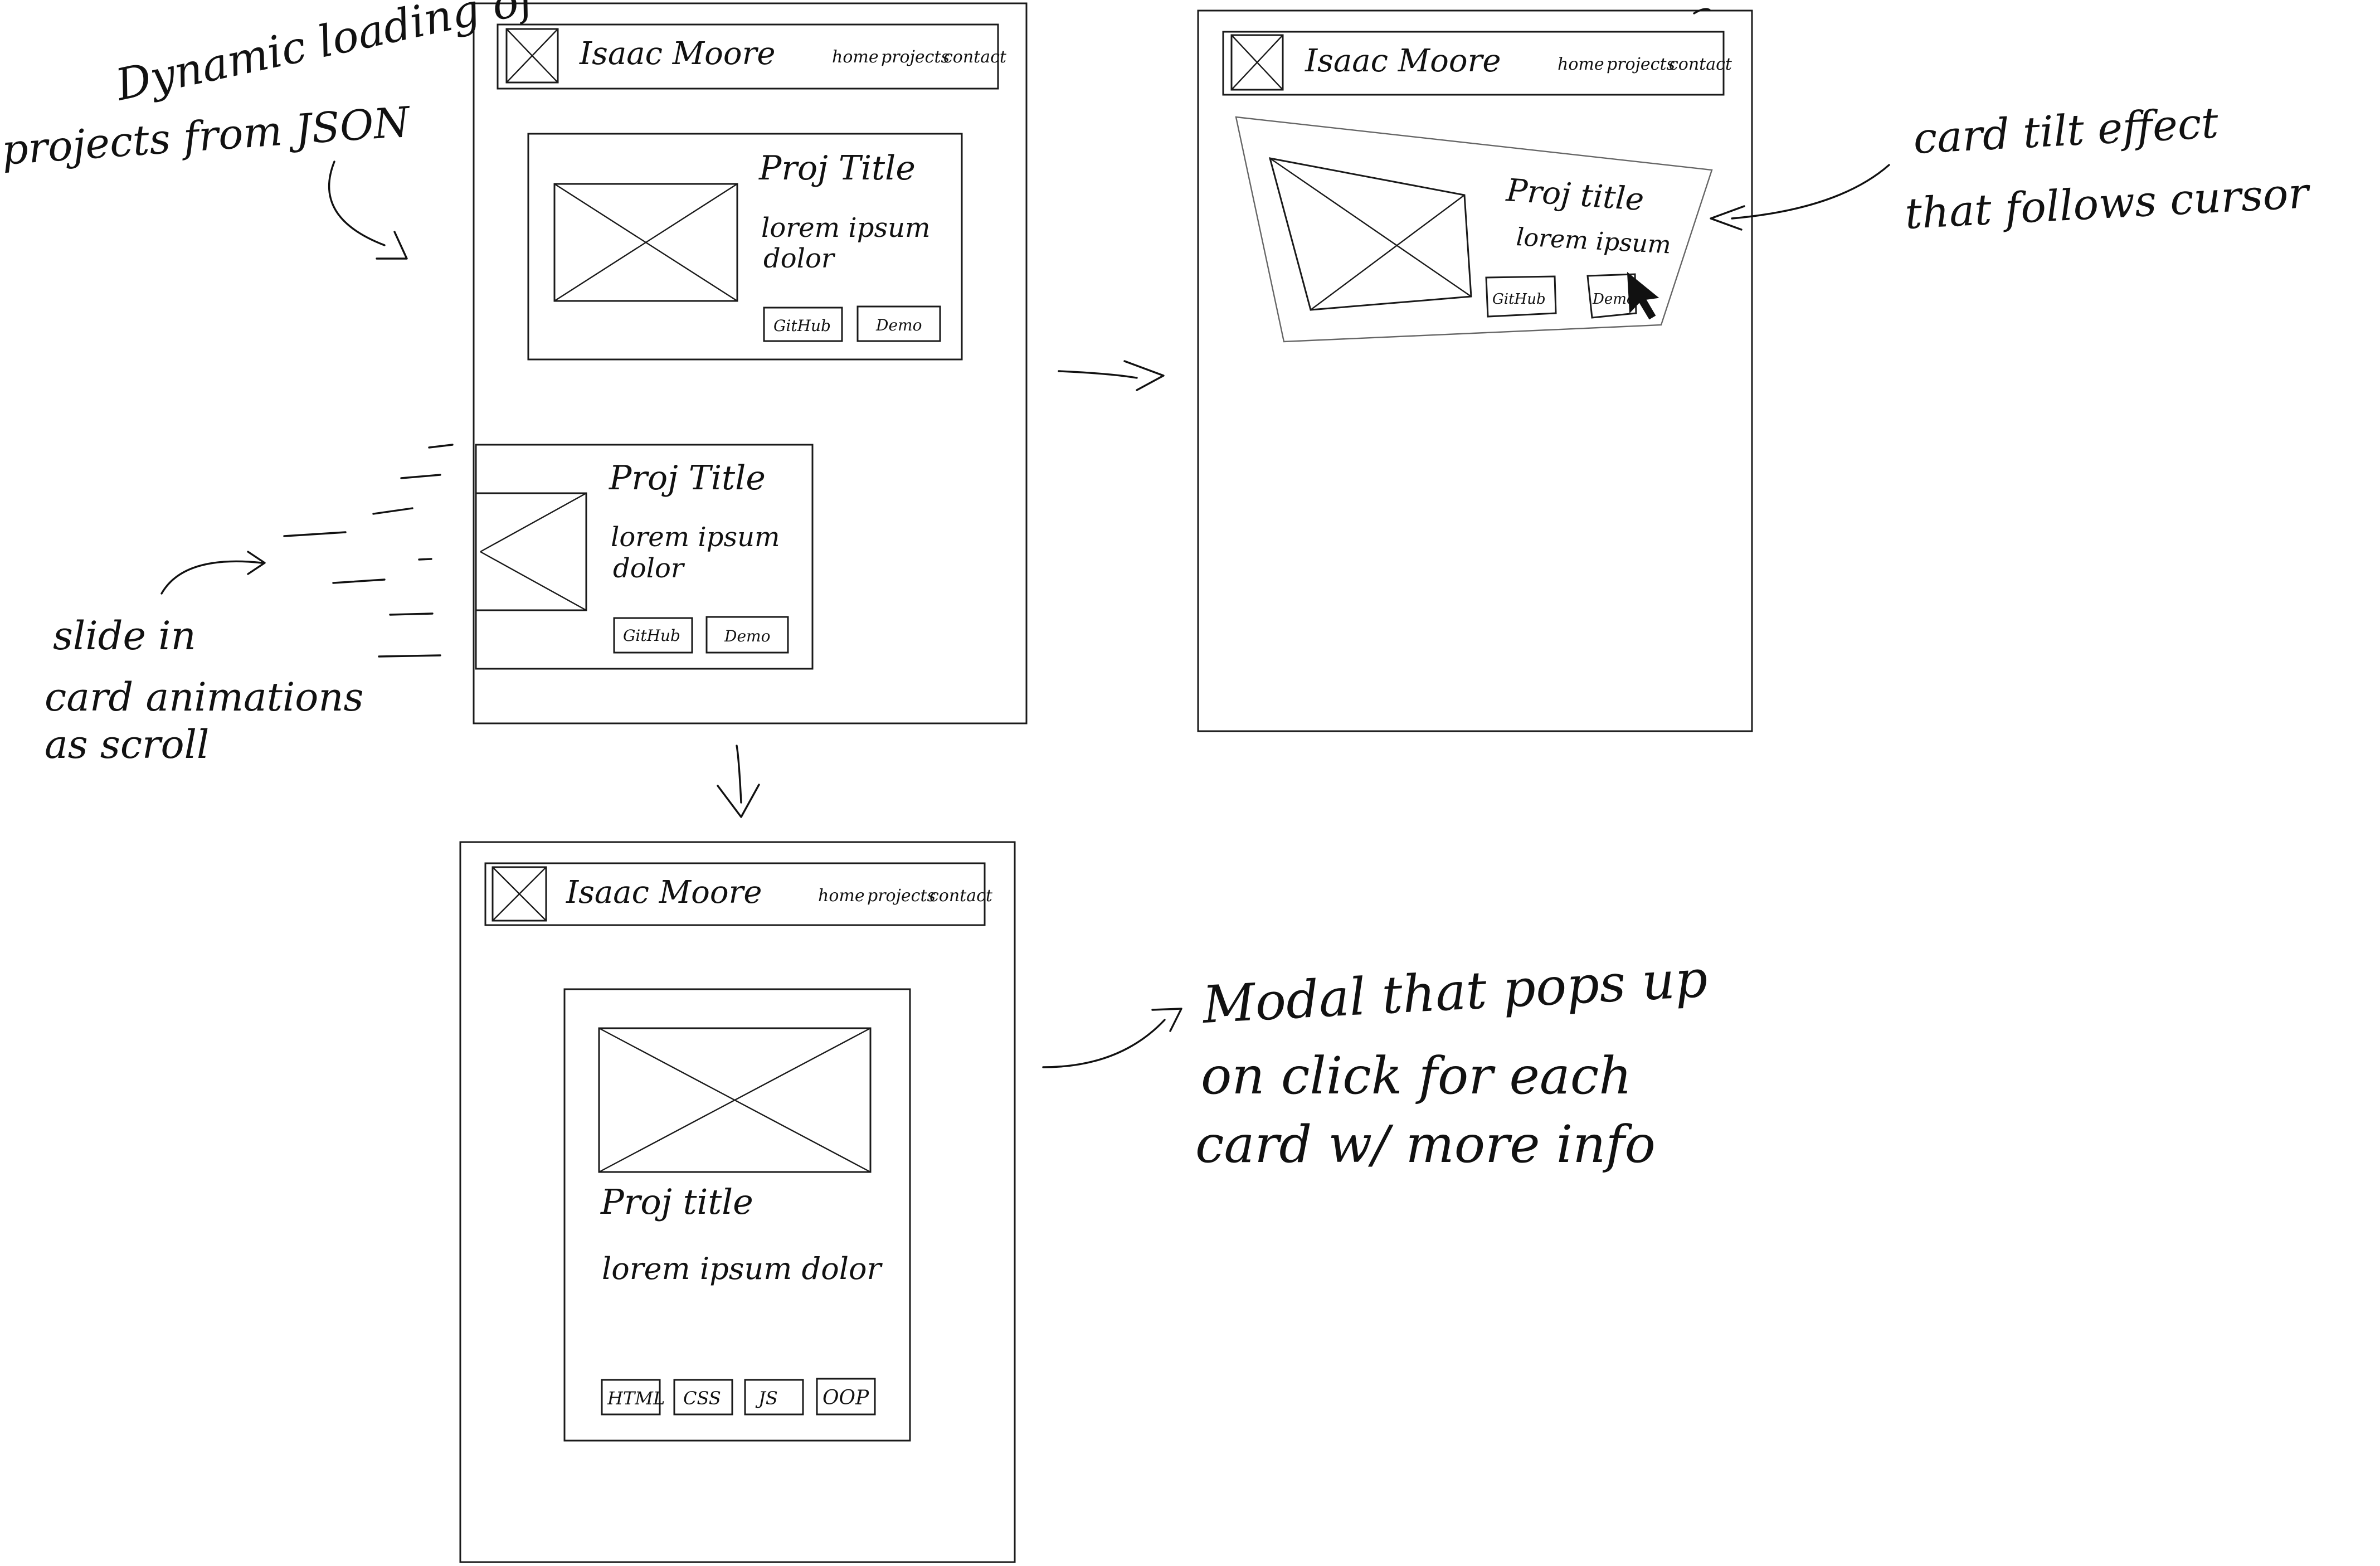 Image resolution: width=2380 pixels, height=1566 pixels. What do you see at coordinates (1575, 195) in the screenshot?
I see `card-title: Proj title` at bounding box center [1575, 195].